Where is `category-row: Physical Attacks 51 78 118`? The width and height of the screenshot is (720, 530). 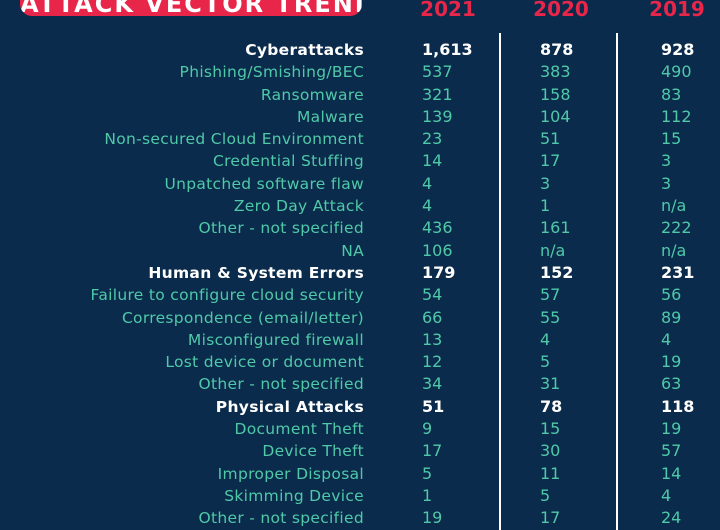 category-row: Physical Attacks 51 78 118 is located at coordinates (360, 407).